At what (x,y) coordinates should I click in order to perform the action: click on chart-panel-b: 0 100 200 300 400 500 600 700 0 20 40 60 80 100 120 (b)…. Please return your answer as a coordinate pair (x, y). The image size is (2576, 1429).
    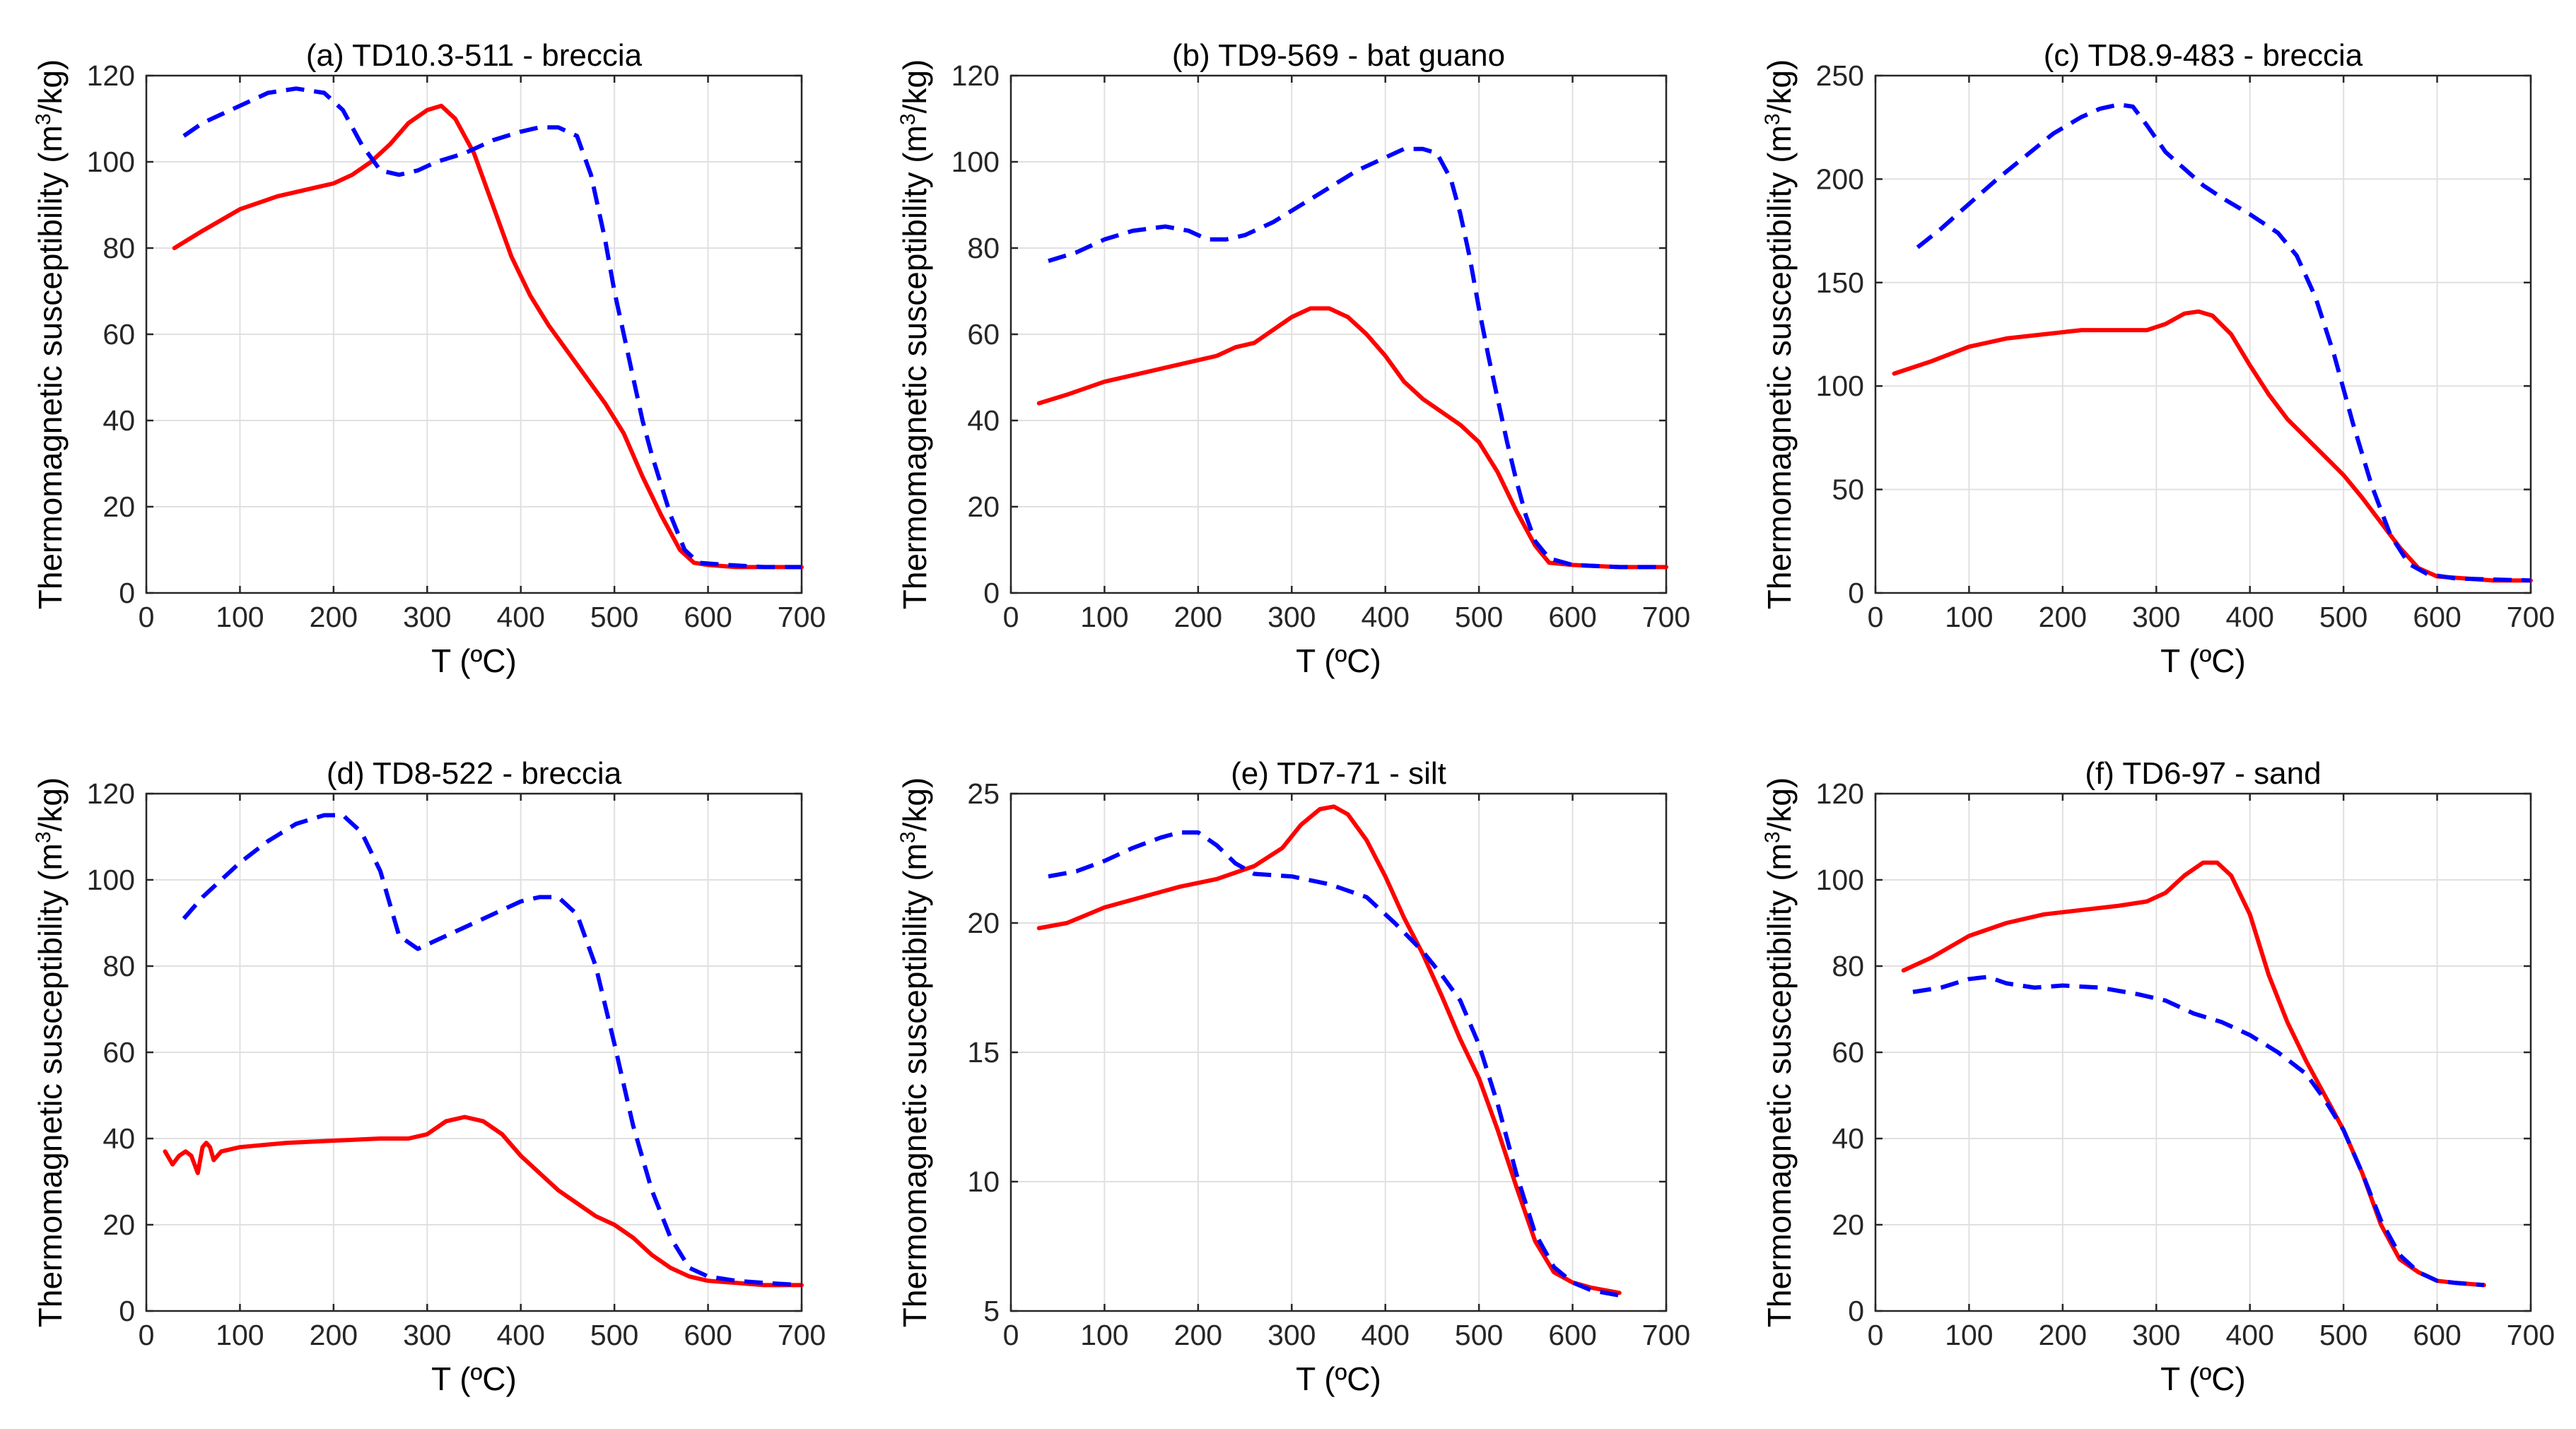
    Looking at the image, I should click on (1293, 358).